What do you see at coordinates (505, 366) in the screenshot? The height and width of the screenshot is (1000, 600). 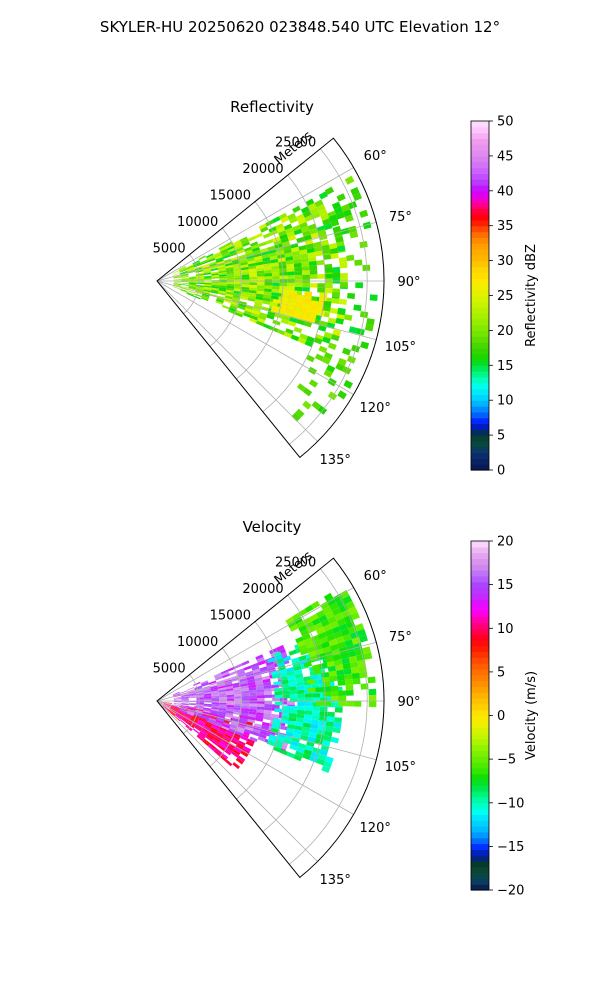 I see `colorbar-tick-label: 15` at bounding box center [505, 366].